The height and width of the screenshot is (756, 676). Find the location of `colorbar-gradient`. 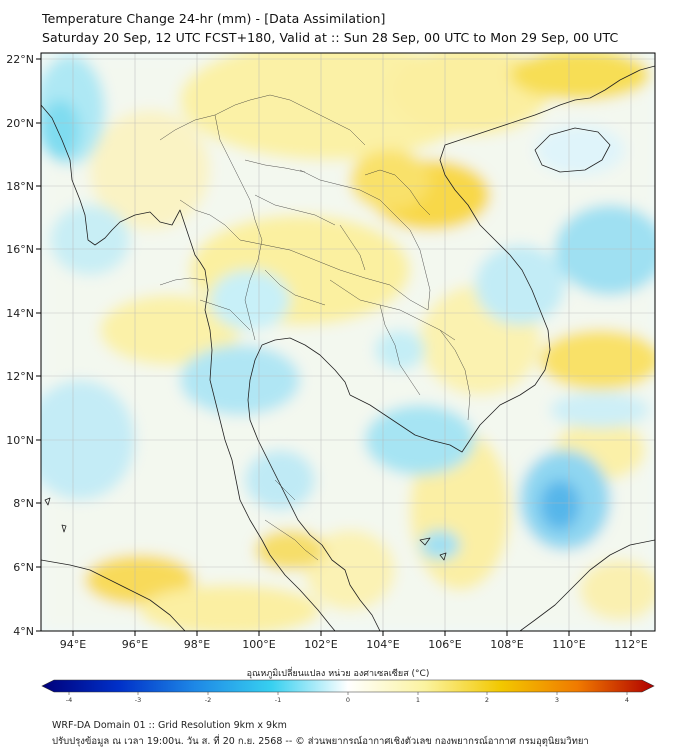

colorbar-gradient is located at coordinates (348, 686).